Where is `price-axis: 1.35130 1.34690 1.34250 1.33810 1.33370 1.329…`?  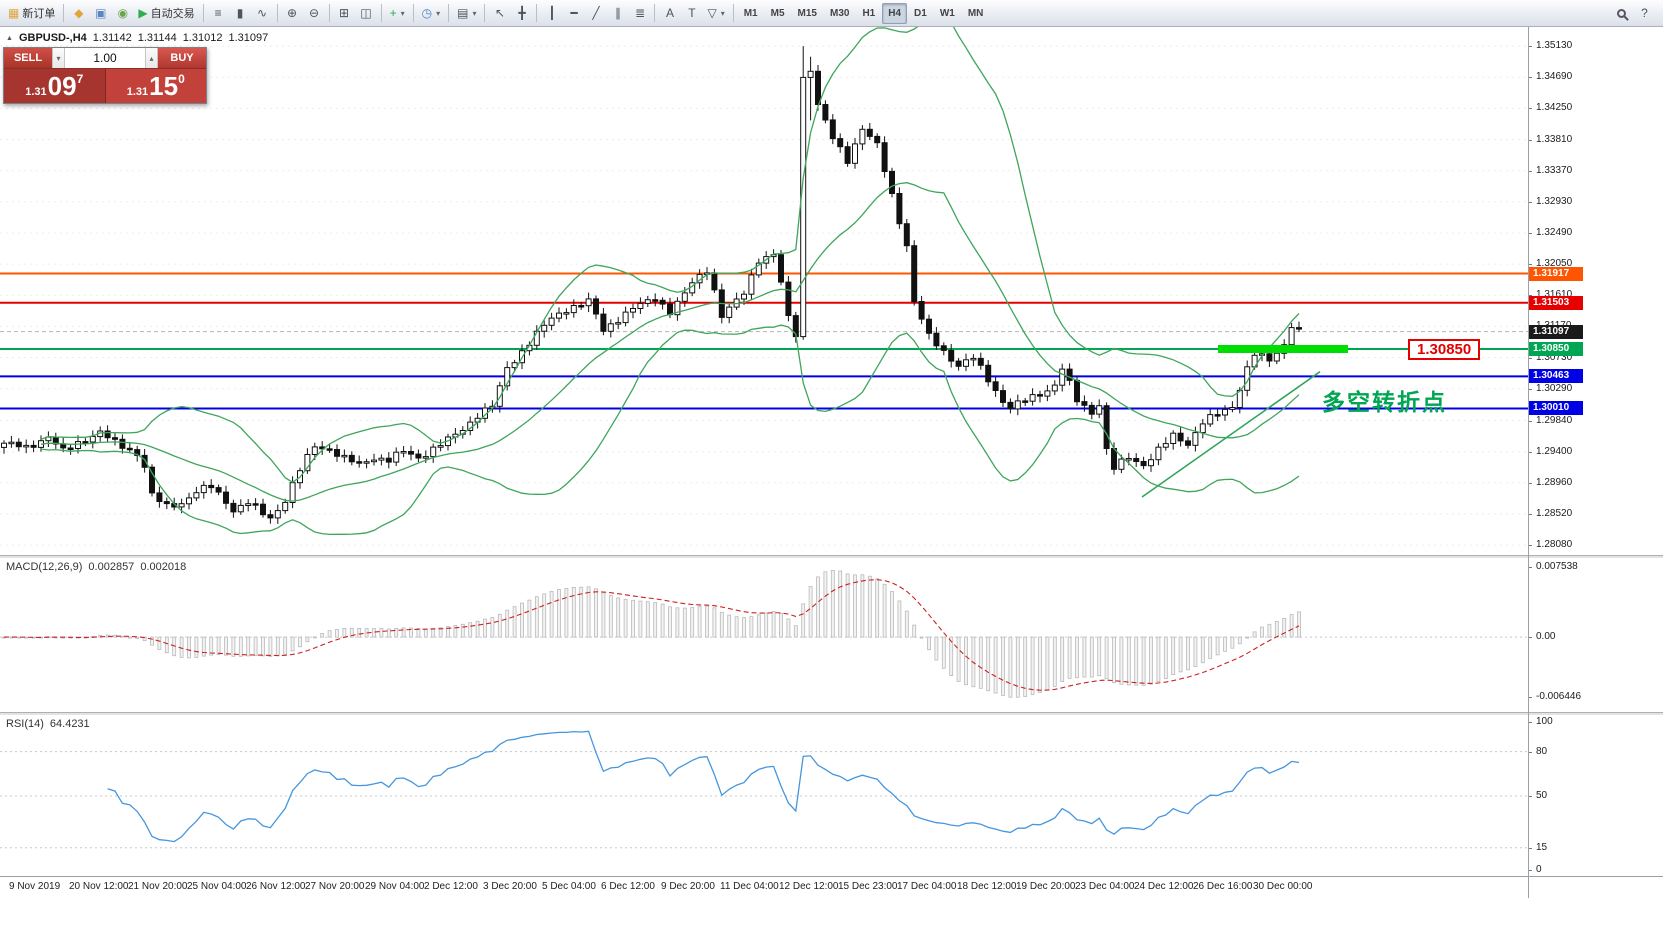
price-axis: 1.35130 1.34690 1.34250 1.33810 1.33370 1.329… is located at coordinates (1595, 291).